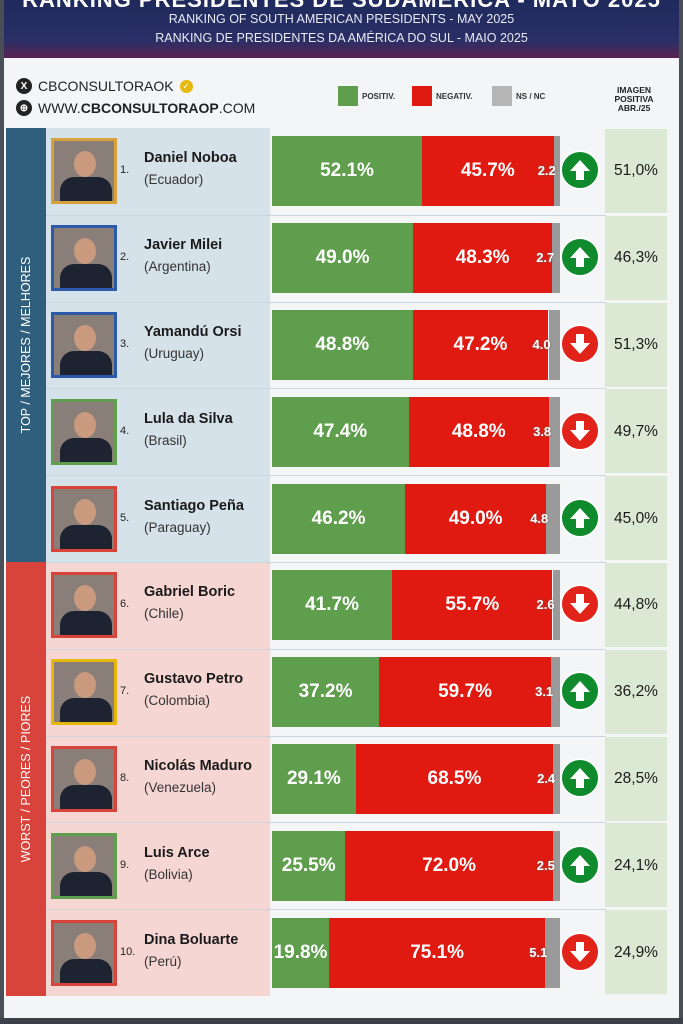 This screenshot has height=1024, width=683. What do you see at coordinates (106, 86) in the screenshot?
I see `brand-handle: CBCONSULTORAOK` at bounding box center [106, 86].